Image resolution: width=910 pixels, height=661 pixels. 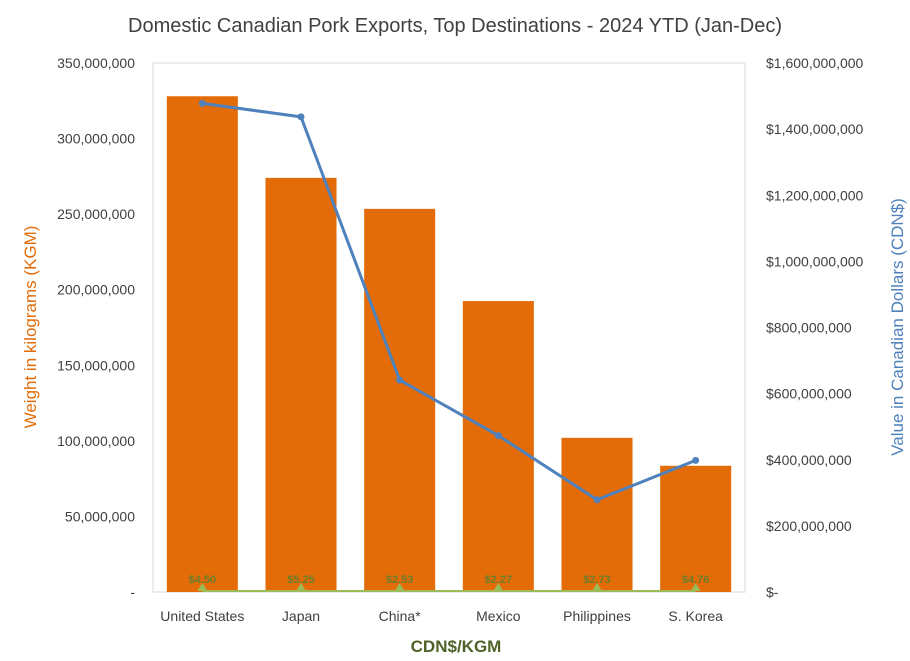 What do you see at coordinates (809, 394) in the screenshot?
I see `y2-tick-label: $600,000,000` at bounding box center [809, 394].